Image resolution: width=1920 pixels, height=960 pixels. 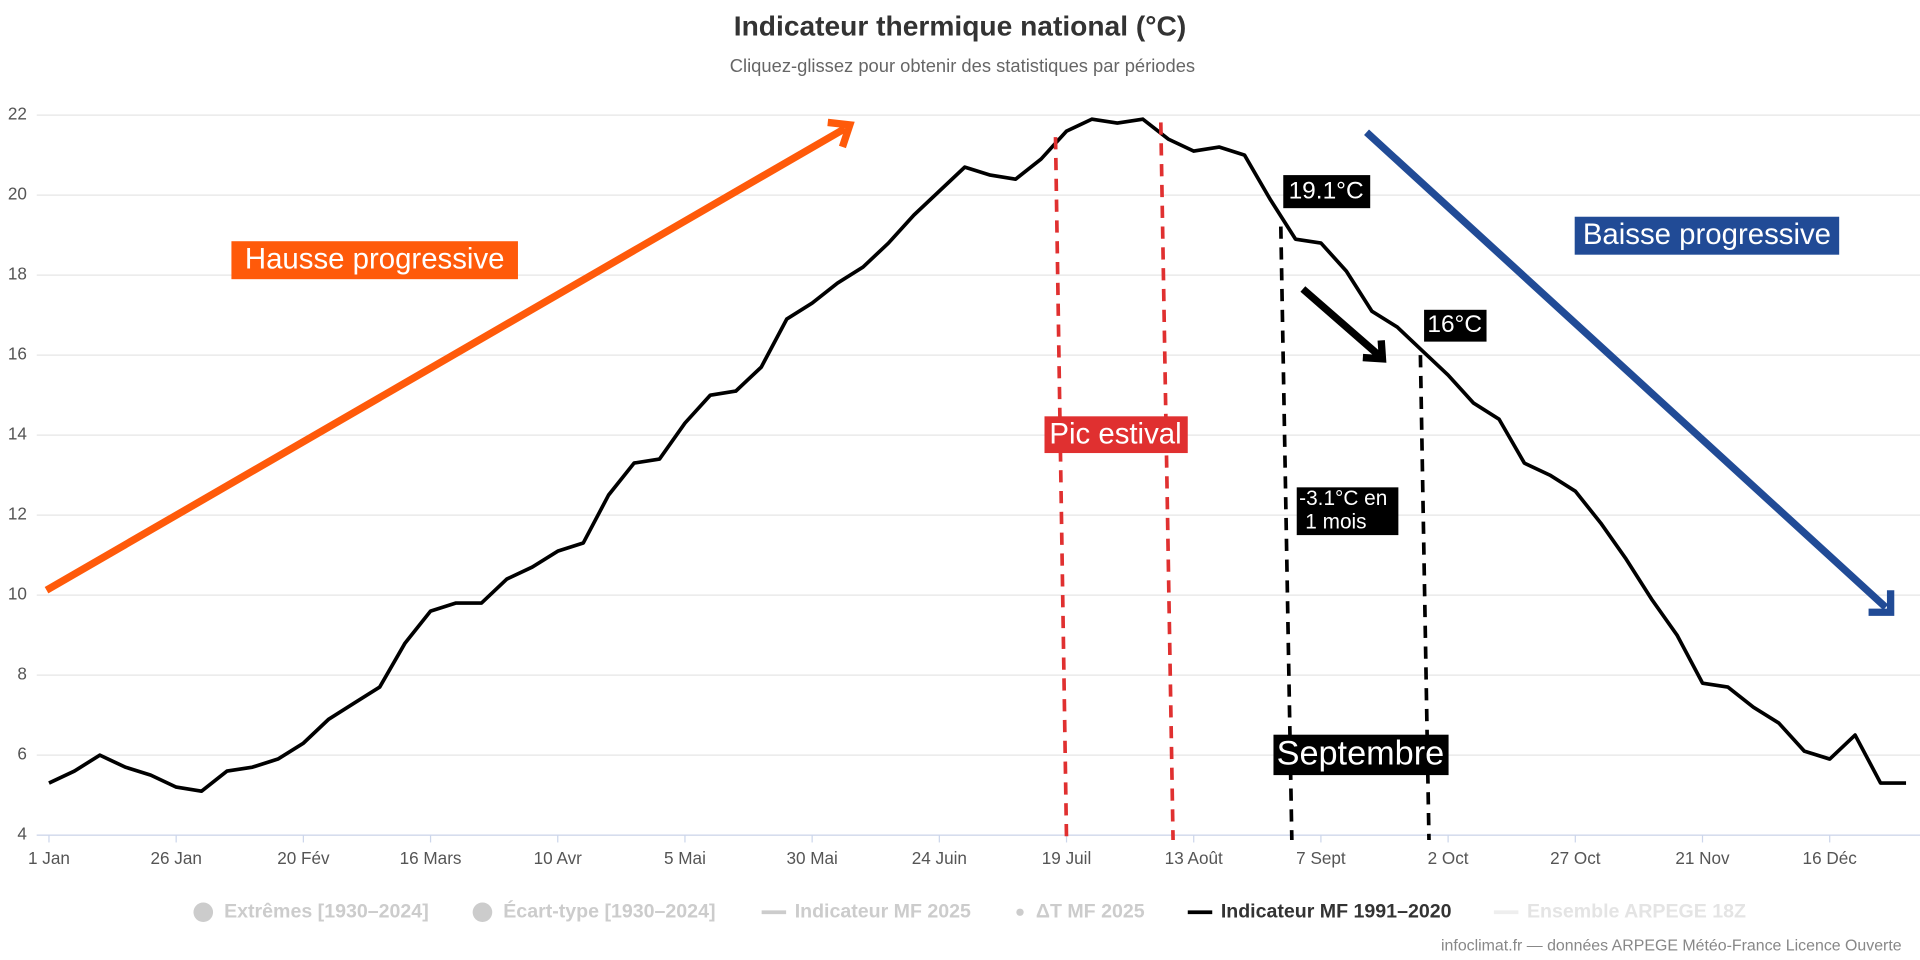 I want to click on legend-item: ΔT MF 2025, so click(x=1080, y=911).